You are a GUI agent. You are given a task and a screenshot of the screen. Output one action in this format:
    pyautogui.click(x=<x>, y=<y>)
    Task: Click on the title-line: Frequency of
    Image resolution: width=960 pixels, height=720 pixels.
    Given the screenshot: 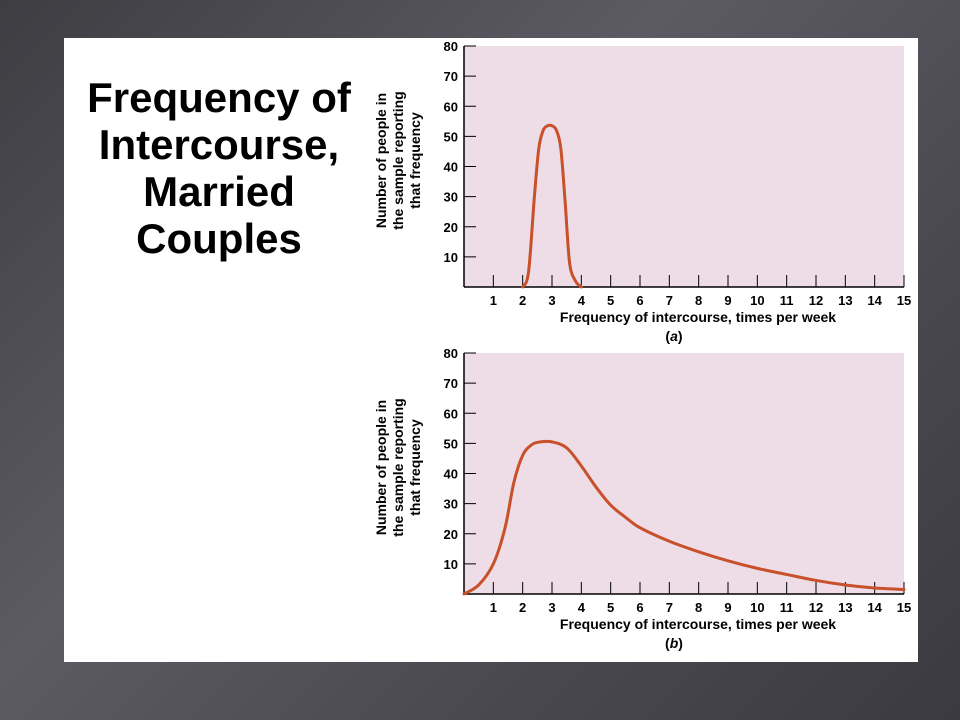 What is the action you would take?
    pyautogui.click(x=219, y=97)
    